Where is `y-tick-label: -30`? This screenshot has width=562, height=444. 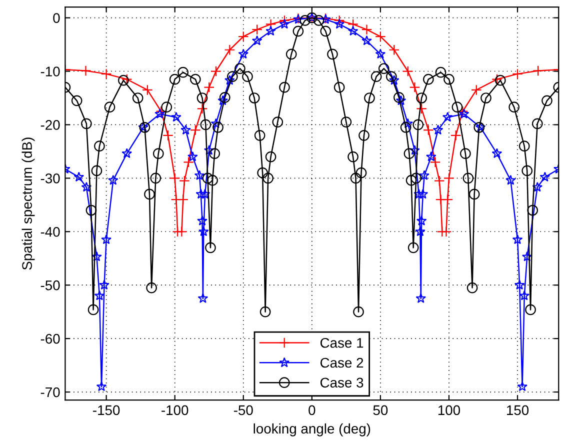 y-tick-label: -30 is located at coordinates (50, 179).